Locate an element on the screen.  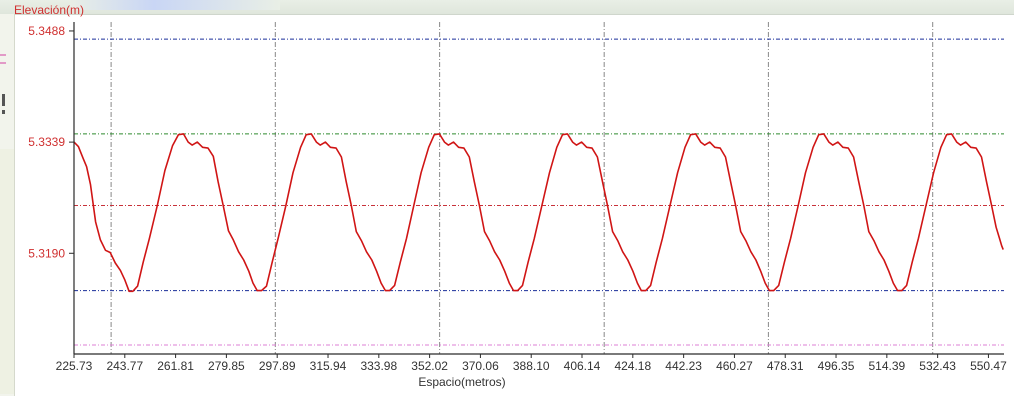
y-tick-label: 5.3339 is located at coordinates (46, 142).